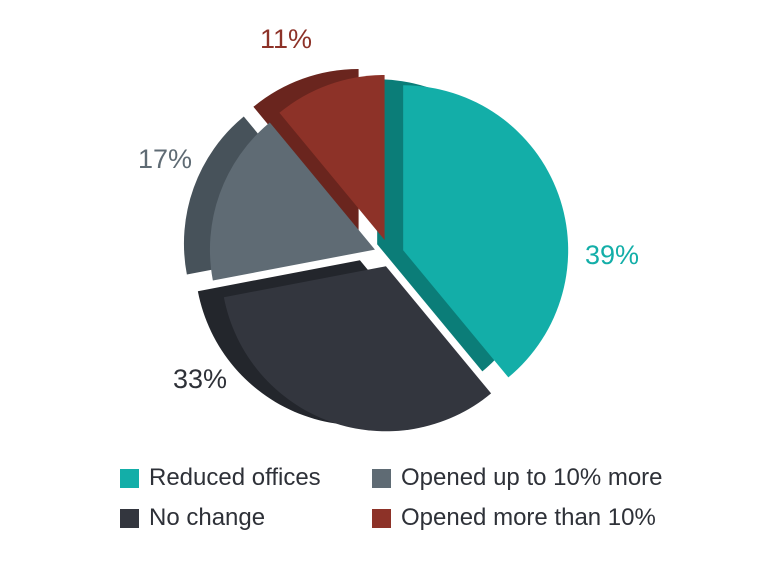 The image size is (768, 576). What do you see at coordinates (532, 477) in the screenshot?
I see `legend-label-opened-up-to-10-more: Opened up to 10% more` at bounding box center [532, 477].